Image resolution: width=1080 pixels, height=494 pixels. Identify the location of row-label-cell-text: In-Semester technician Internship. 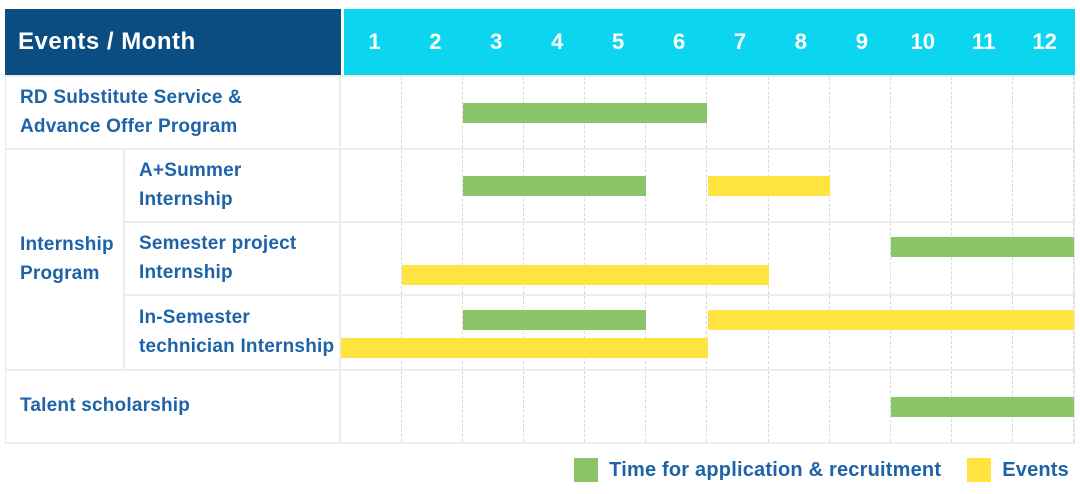
(237, 332).